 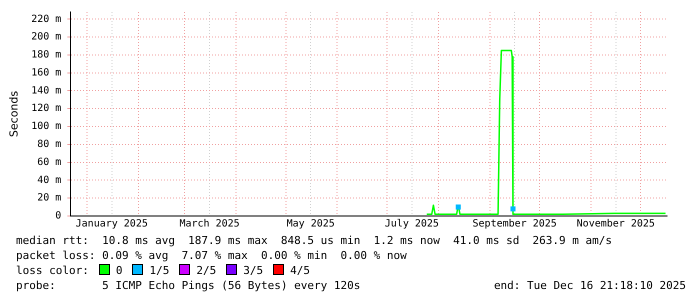 What do you see at coordinates (119, 270) in the screenshot?
I see `legend-label: 0` at bounding box center [119, 270].